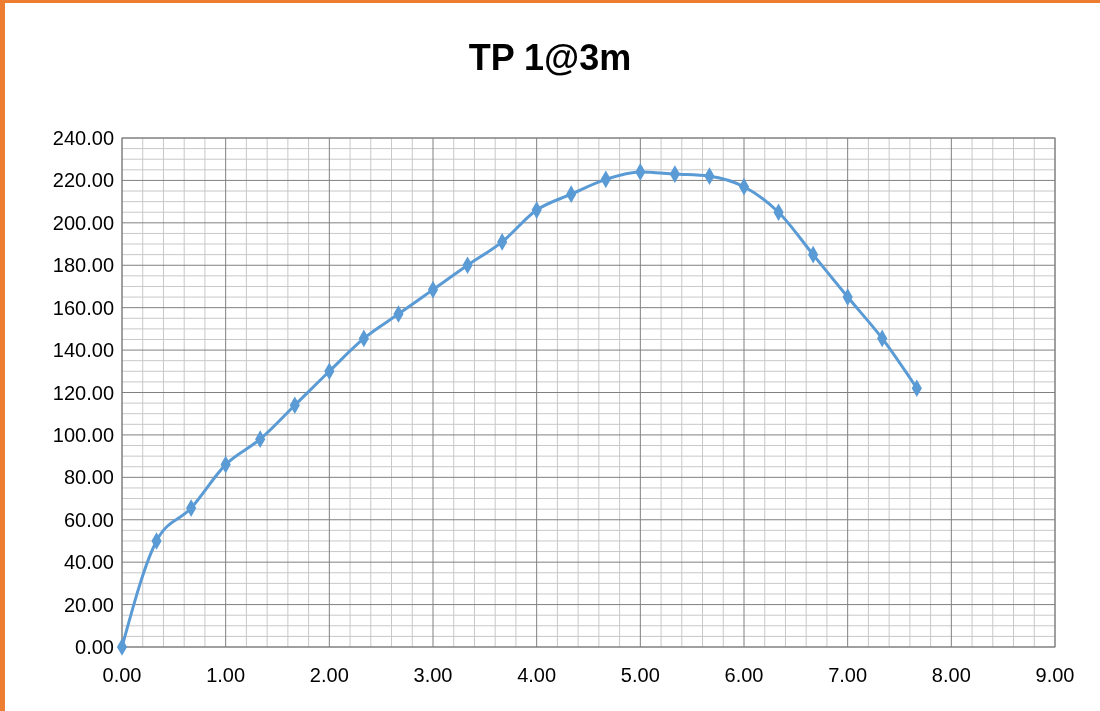 The height and width of the screenshot is (711, 1100). I want to click on chart-title: TP 1@3m, so click(550, 57).